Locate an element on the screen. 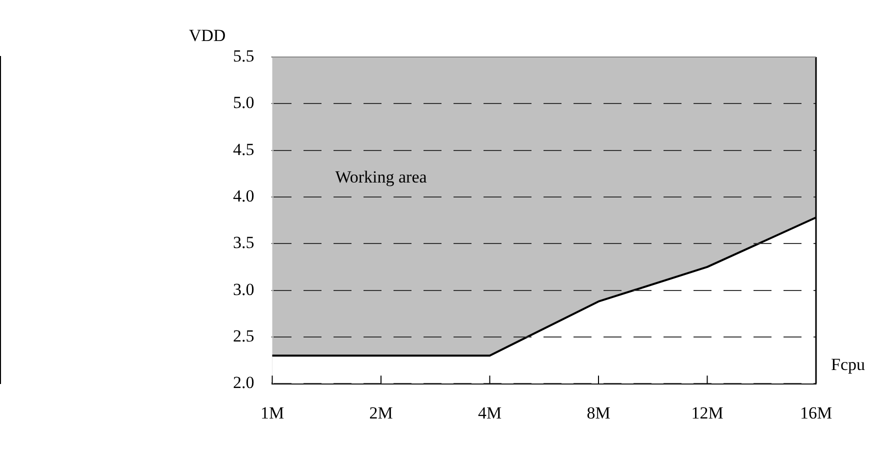 The image size is (881, 454). y-axis-title: VDD is located at coordinates (207, 35).